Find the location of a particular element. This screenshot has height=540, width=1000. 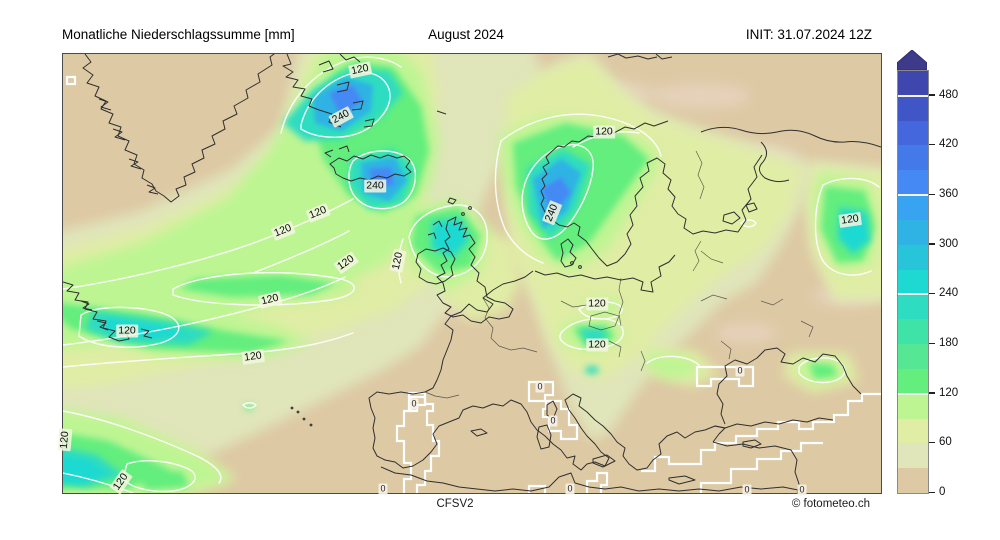

coast-iceland is located at coordinates (368, 163).